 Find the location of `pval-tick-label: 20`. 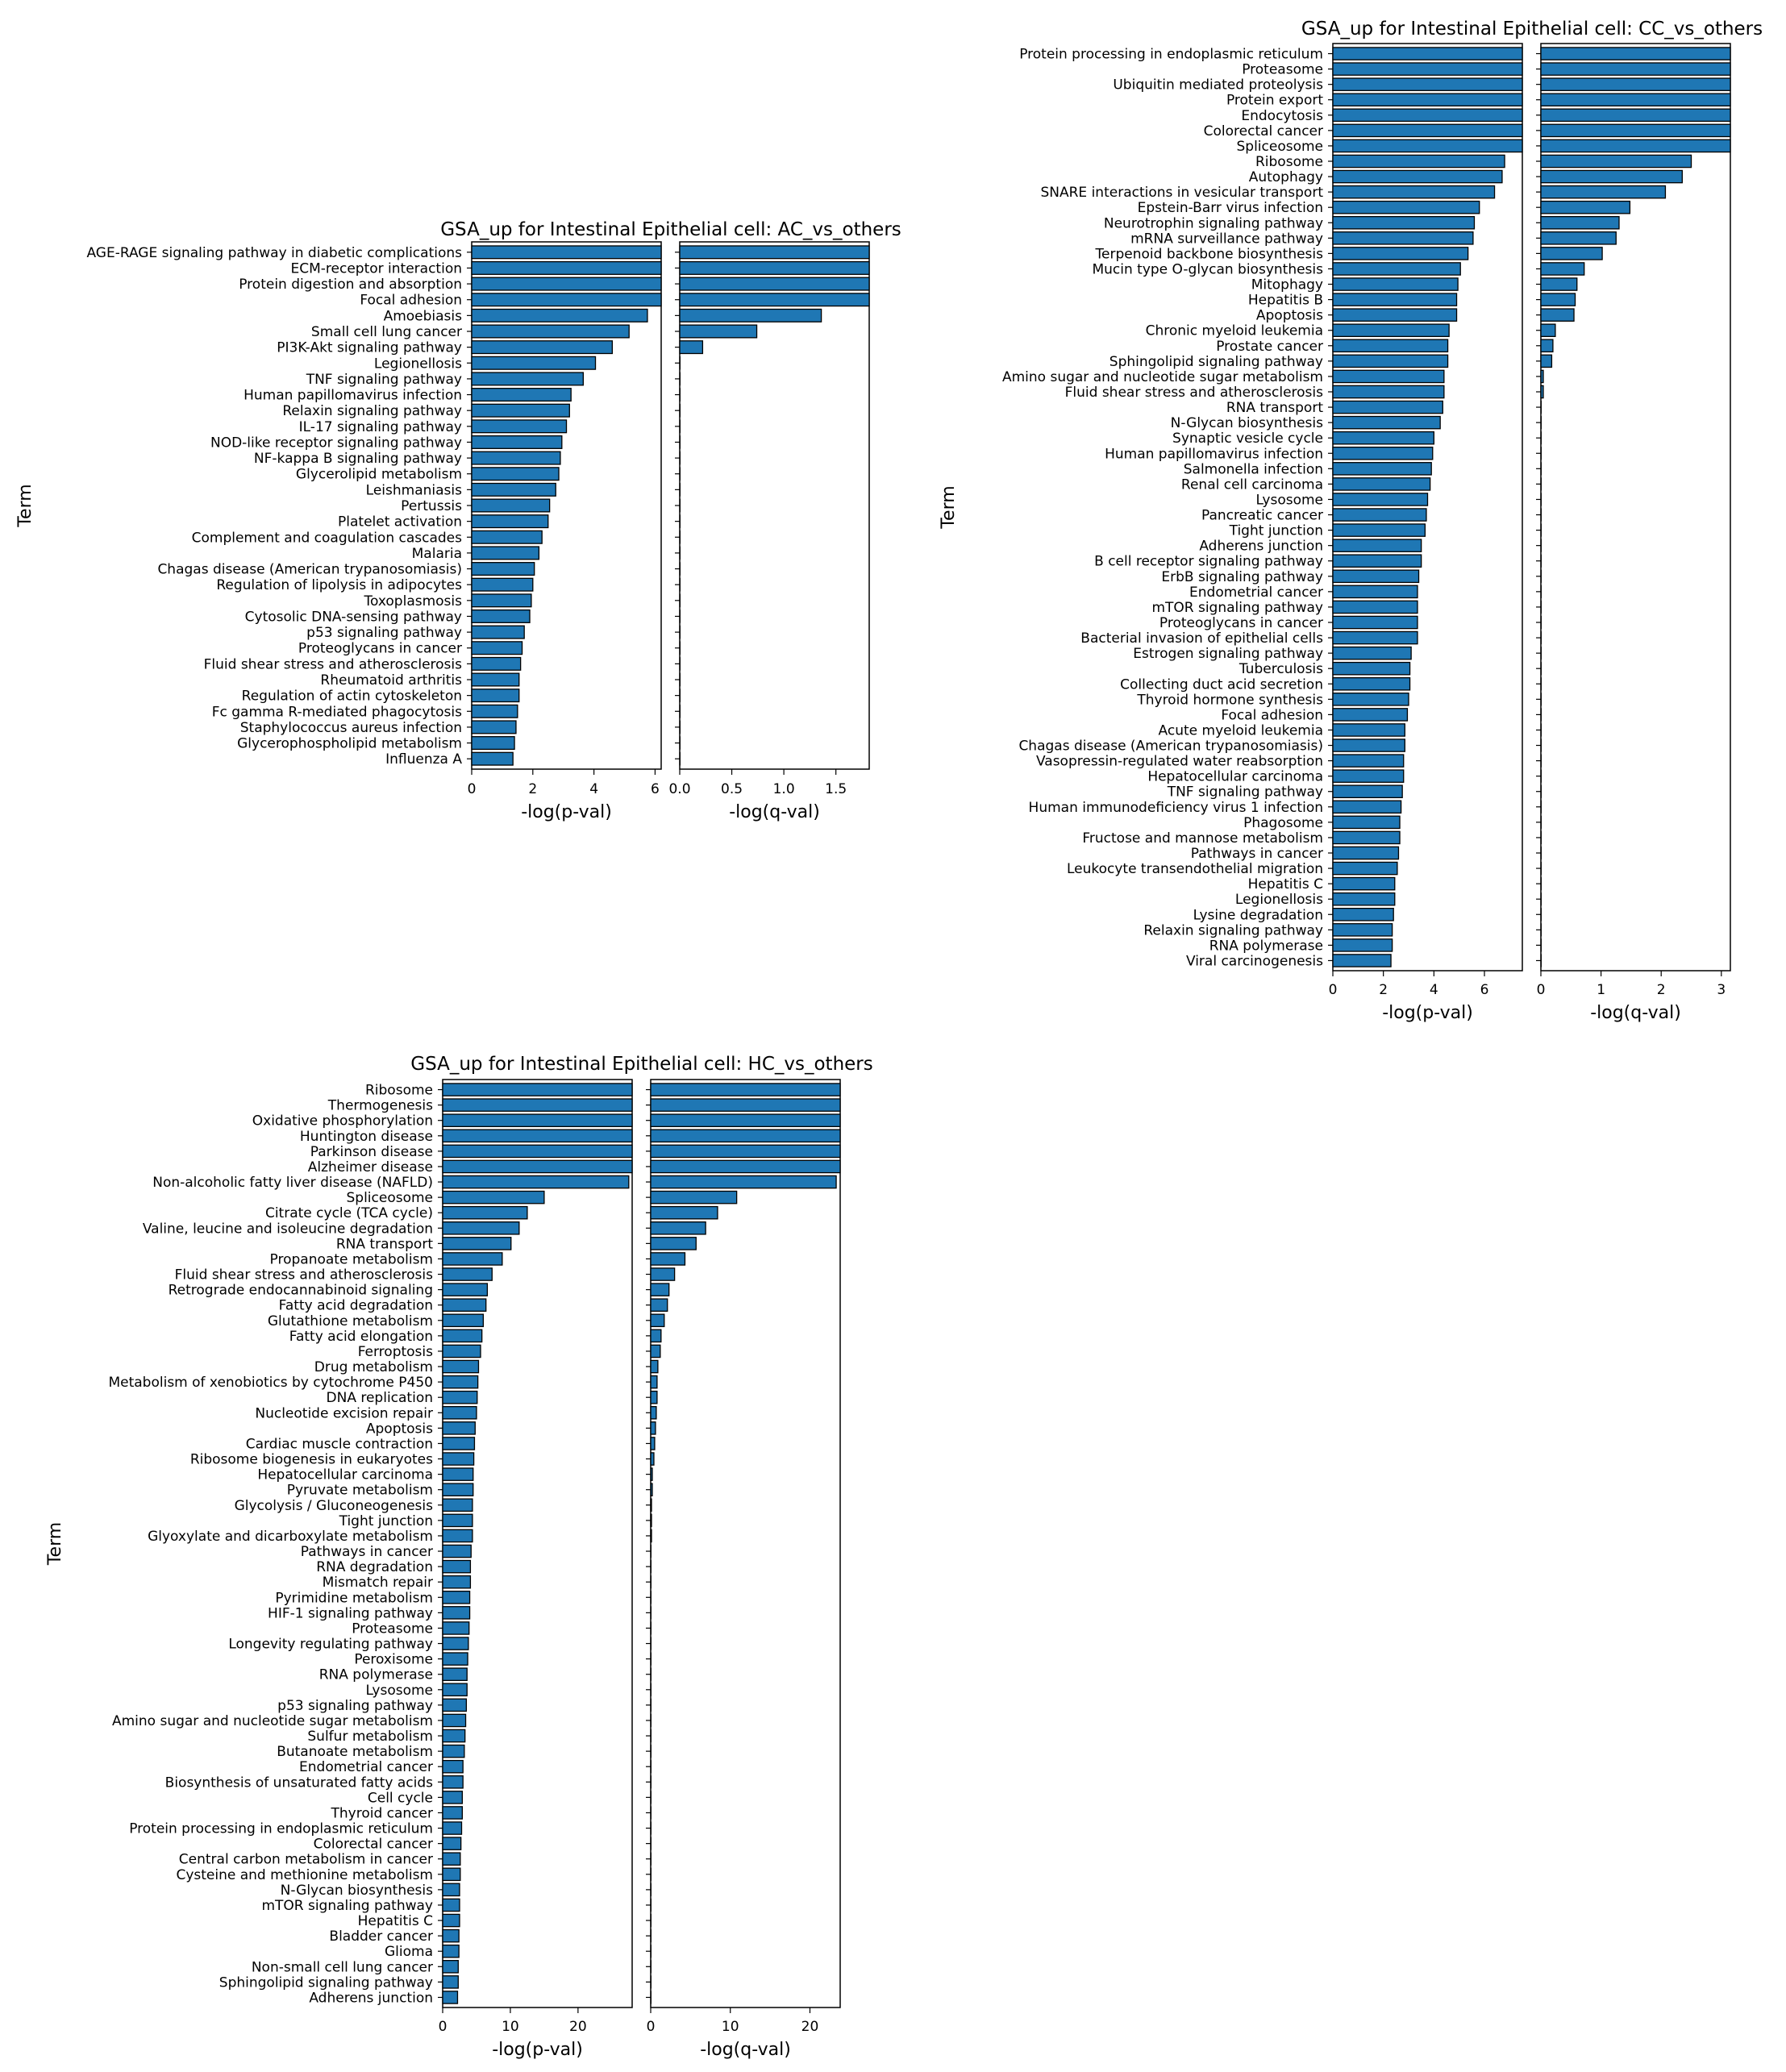

pval-tick-label: 20 is located at coordinates (578, 2027).